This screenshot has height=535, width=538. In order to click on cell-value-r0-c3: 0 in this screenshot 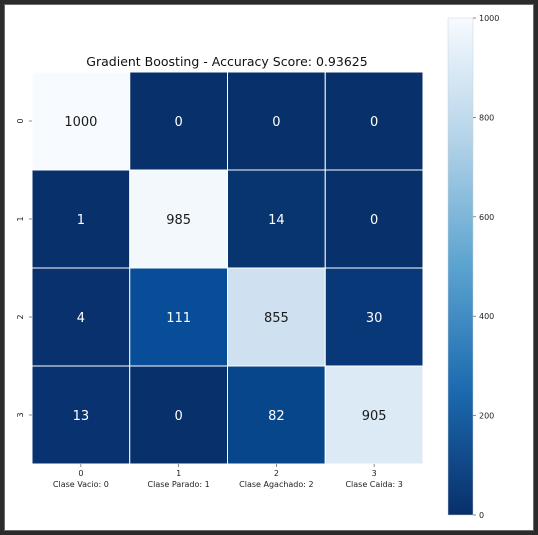, I will do `click(374, 122)`.